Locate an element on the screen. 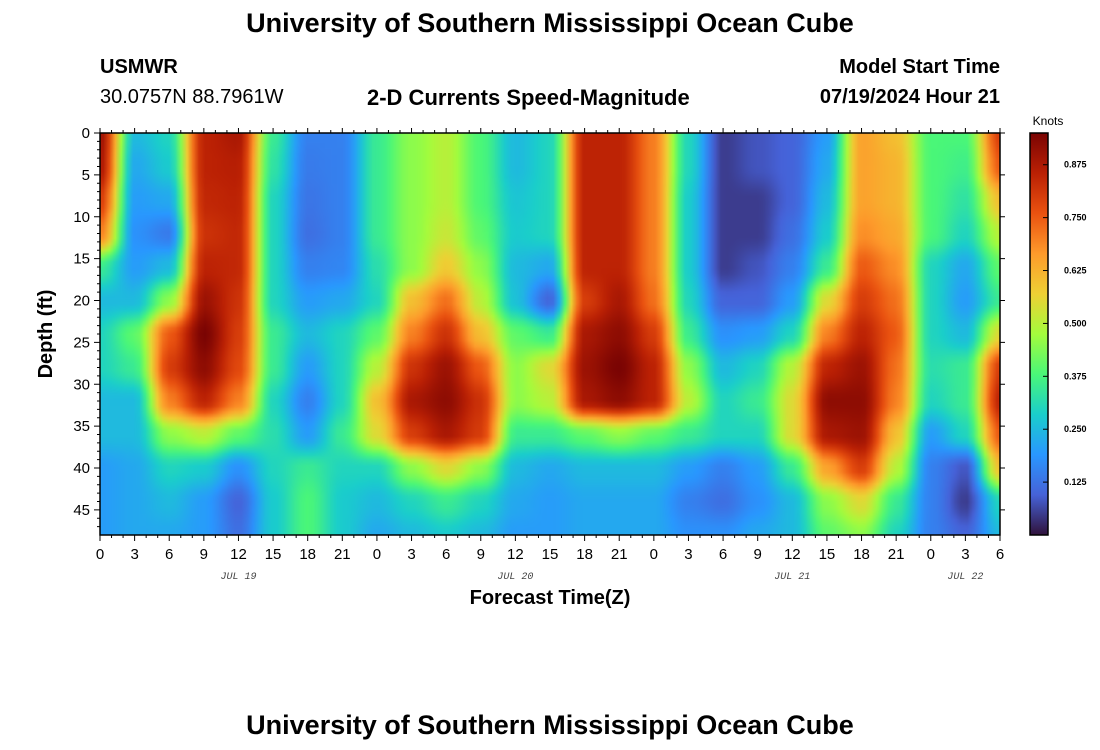 The height and width of the screenshot is (750, 1100). colorbar-fill is located at coordinates (1039, 334).